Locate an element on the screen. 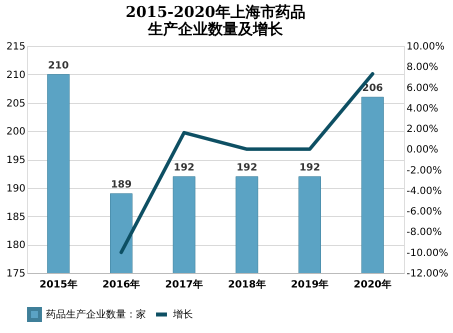  y2-tick-label: 2.00% is located at coordinates (422, 130).